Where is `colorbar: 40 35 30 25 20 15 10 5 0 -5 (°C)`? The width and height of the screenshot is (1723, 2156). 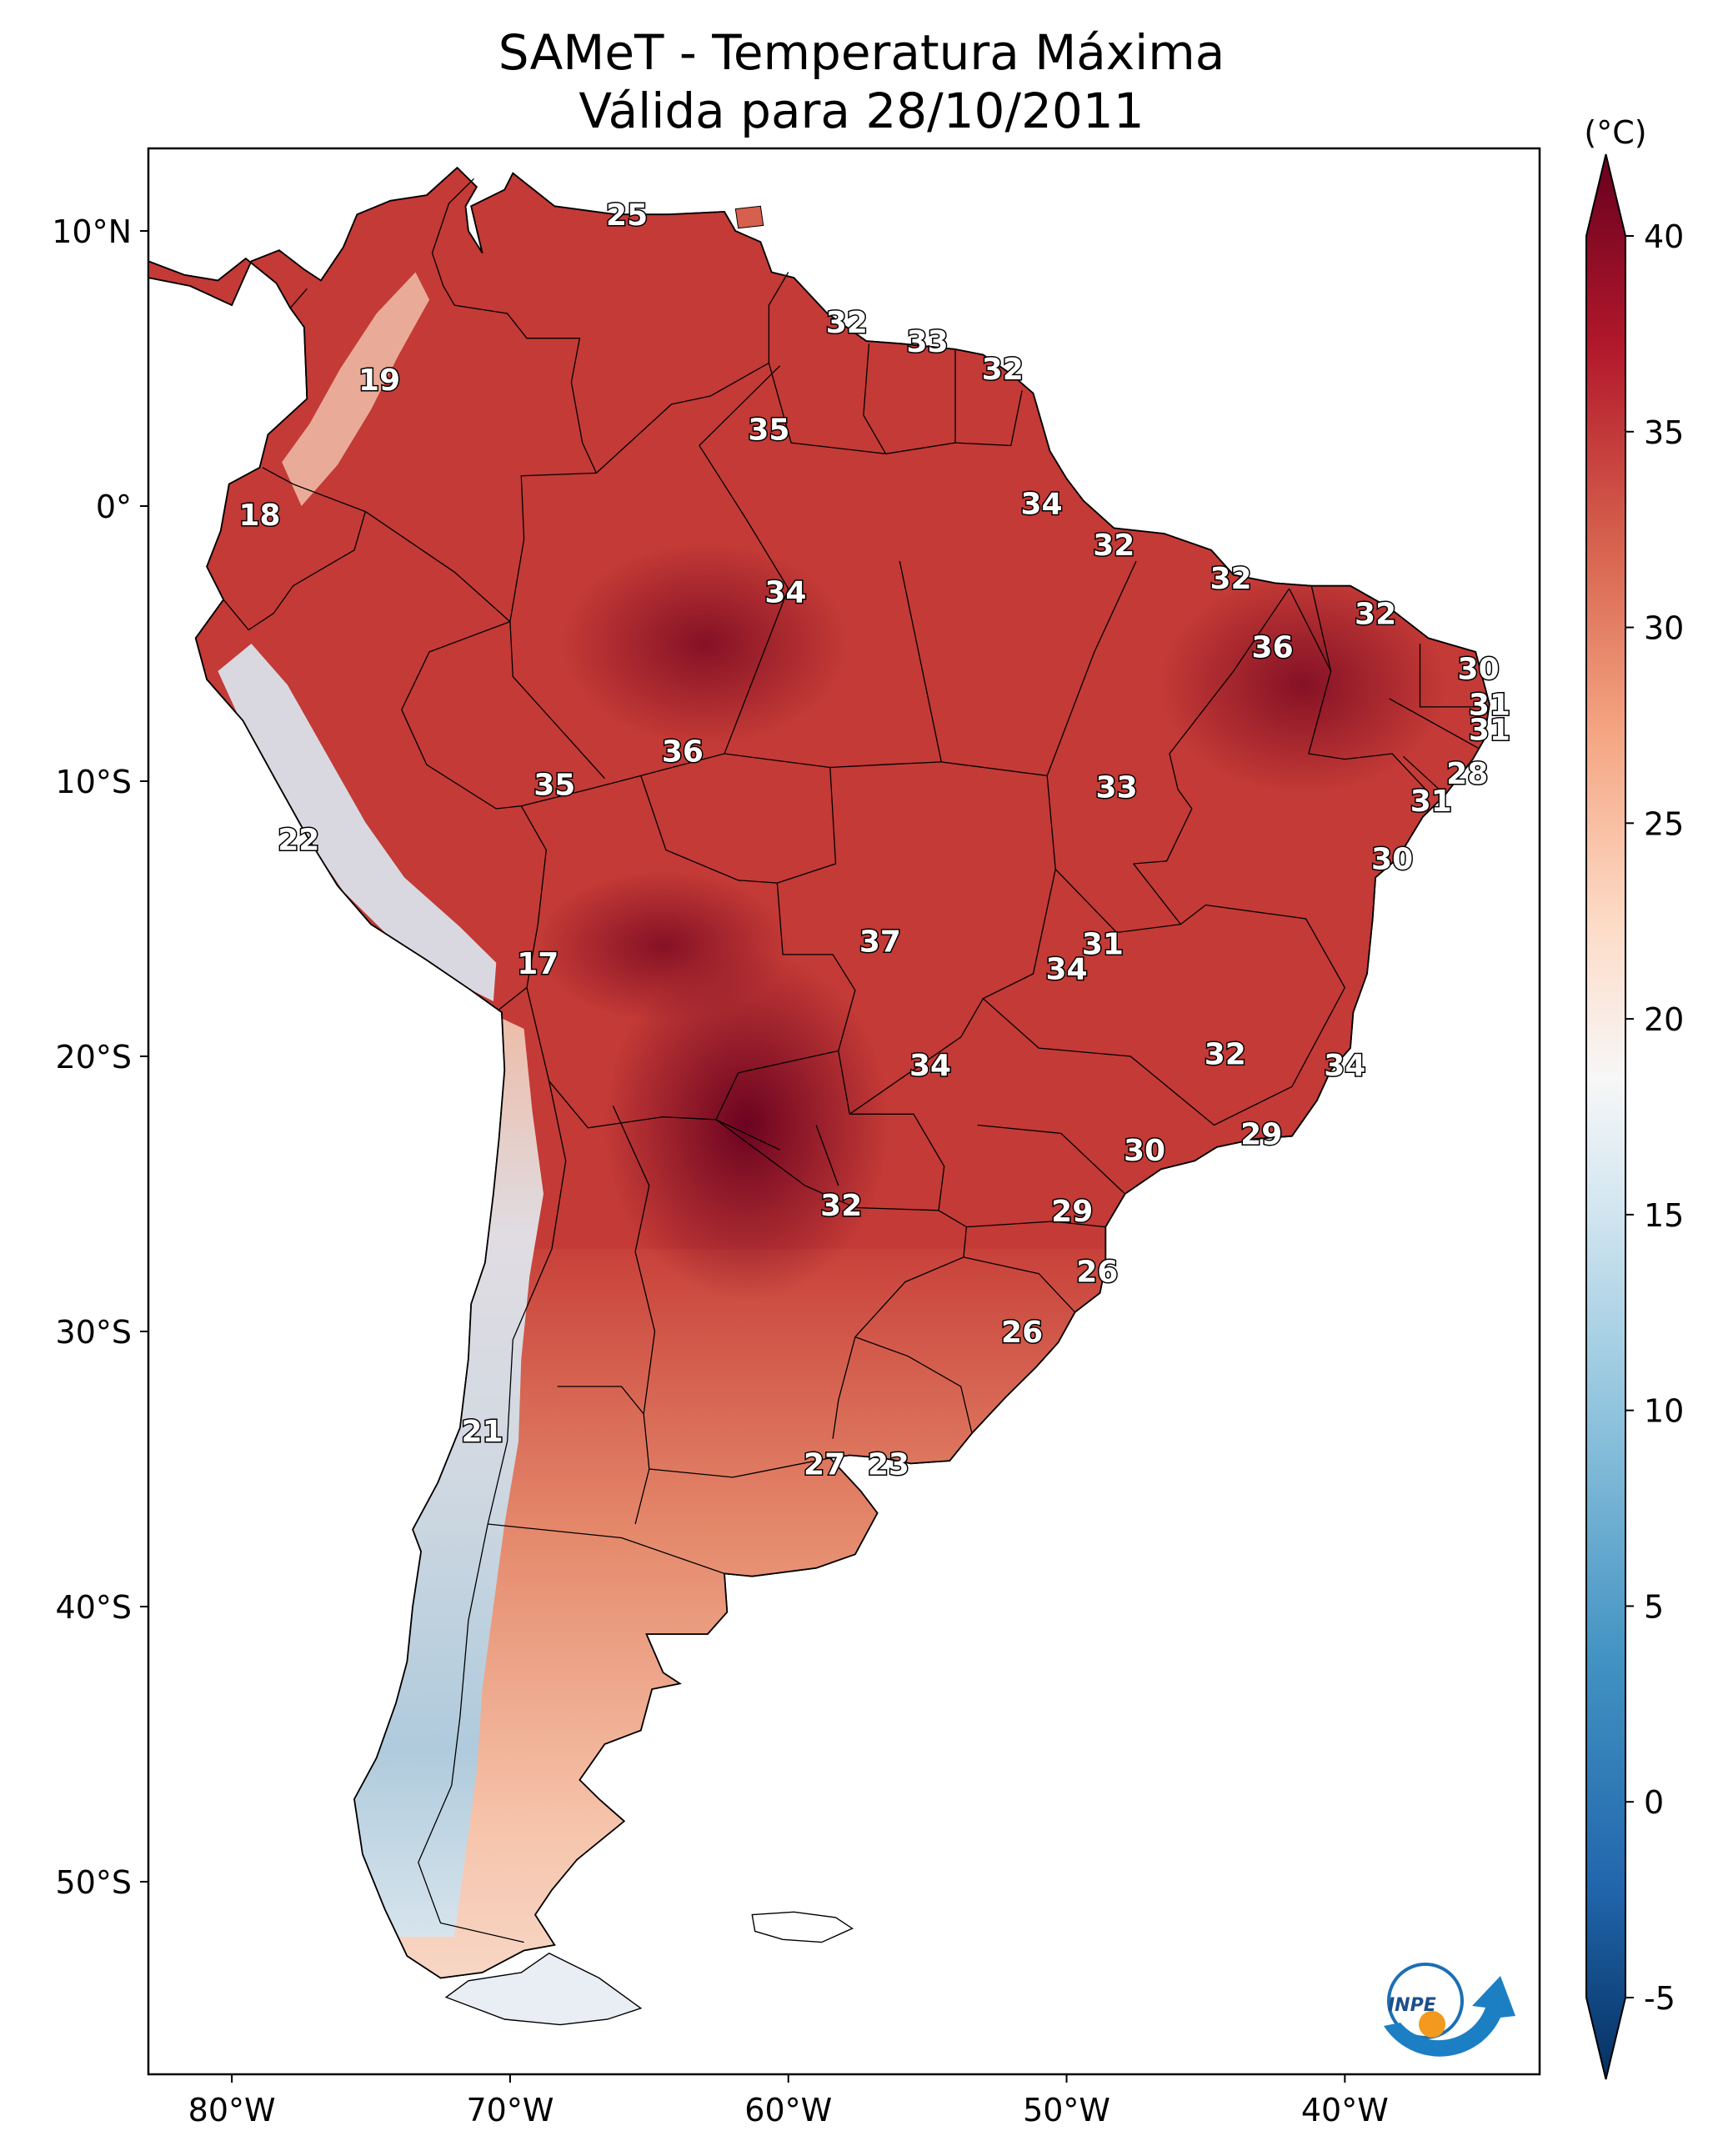 colorbar: 40 35 30 25 20 15 10 5 0 -5 (°C) is located at coordinates (1634, 1097).